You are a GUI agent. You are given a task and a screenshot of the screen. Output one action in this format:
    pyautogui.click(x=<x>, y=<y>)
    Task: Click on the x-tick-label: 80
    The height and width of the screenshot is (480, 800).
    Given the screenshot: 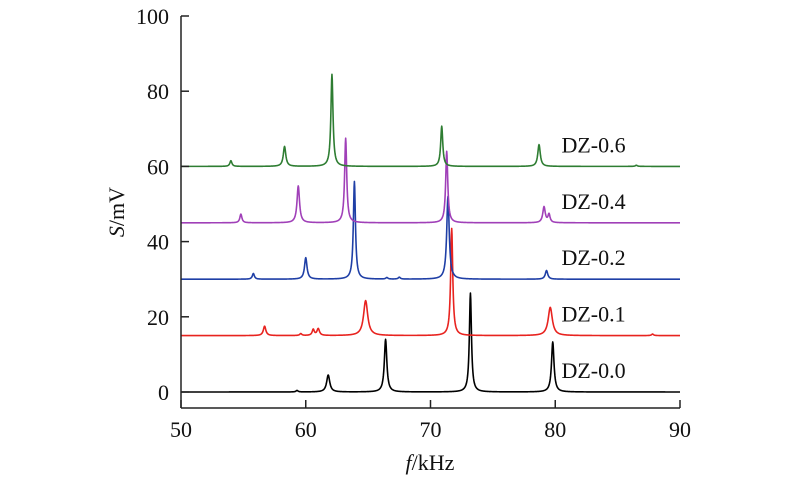 What is the action you would take?
    pyautogui.click(x=555, y=429)
    